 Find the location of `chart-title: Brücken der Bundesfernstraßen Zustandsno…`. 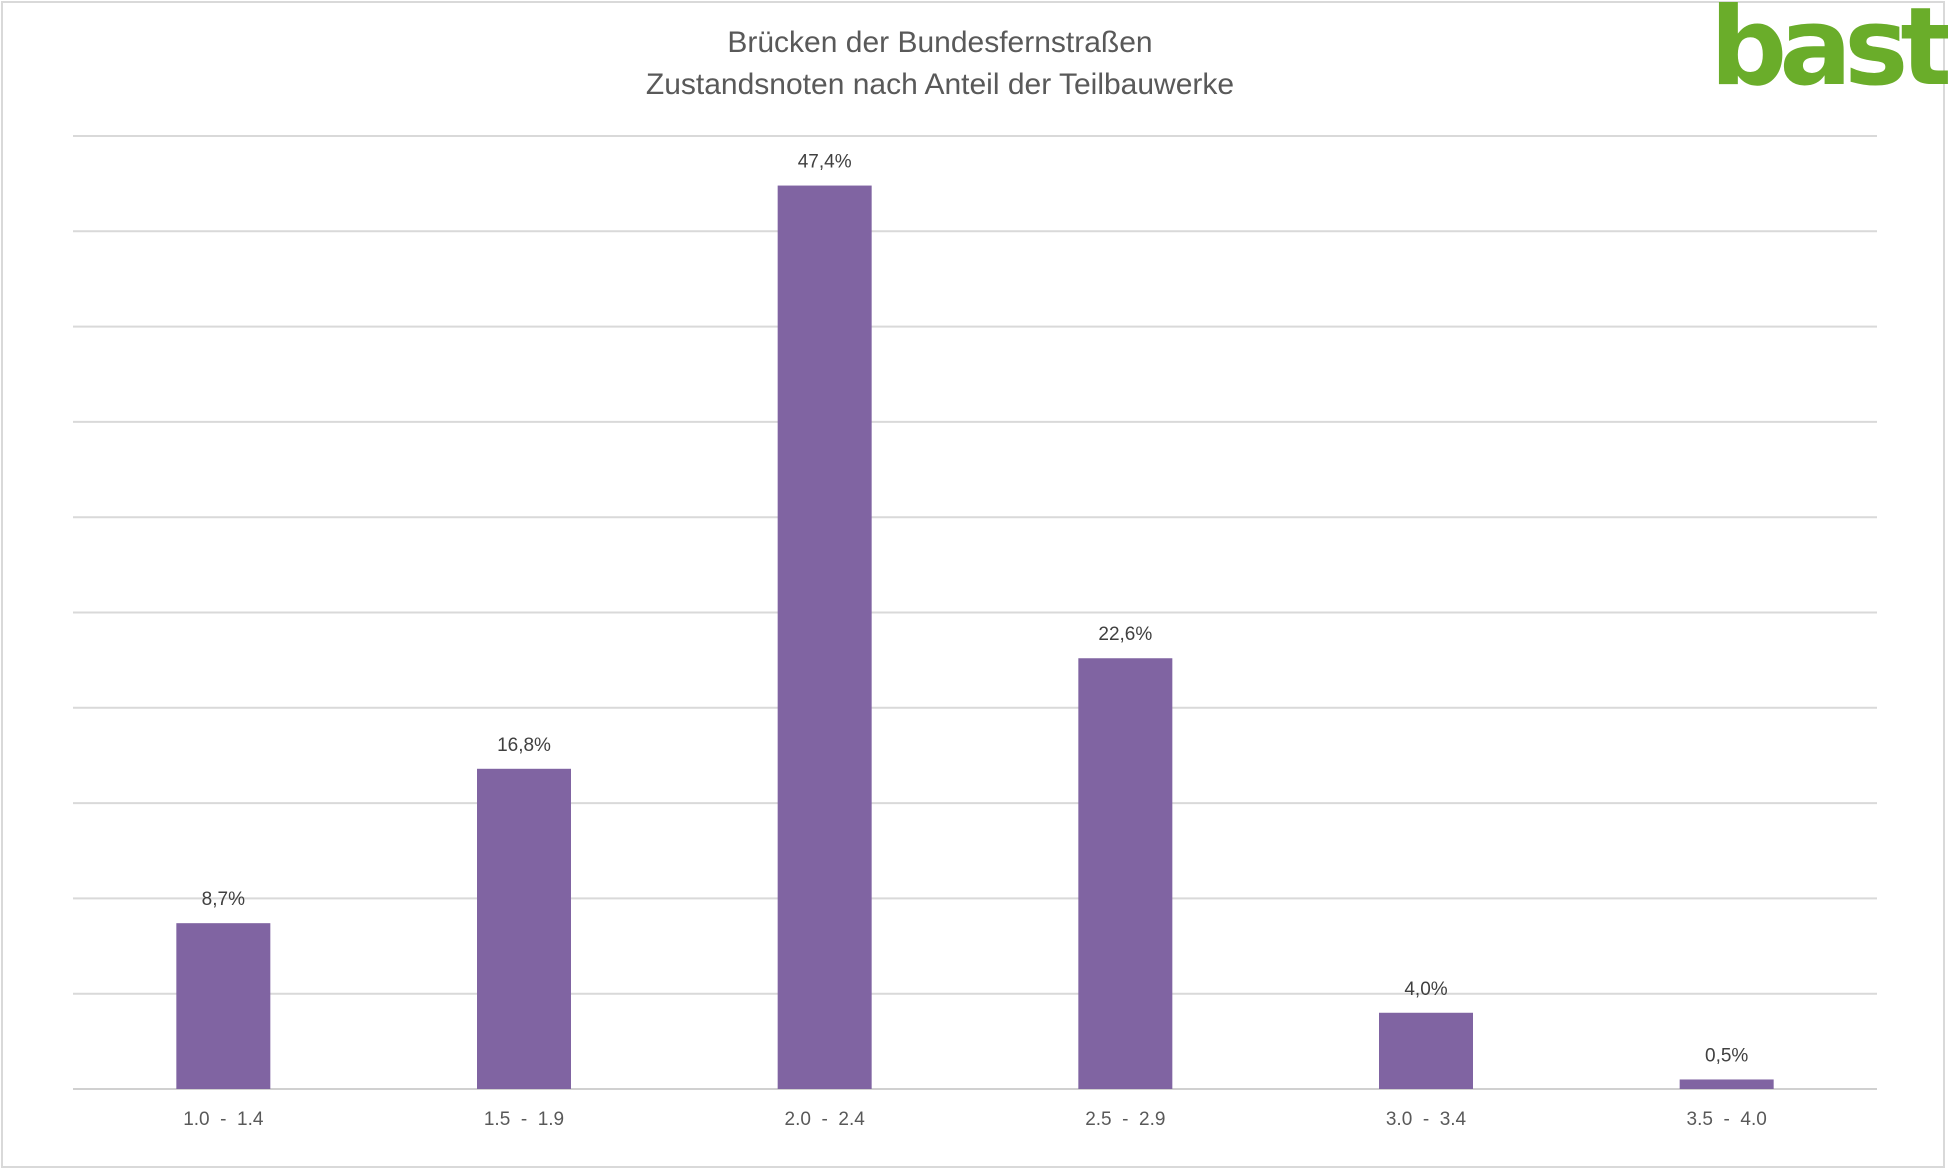

chart-title: Brücken der Bundesfernstraßen Zustandsno… is located at coordinates (940, 64).